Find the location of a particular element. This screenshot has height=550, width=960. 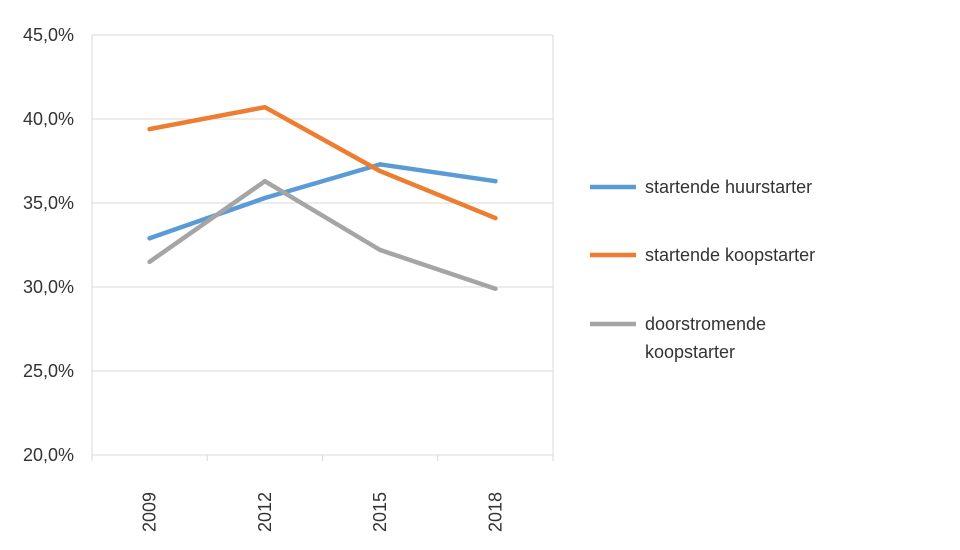

x-tick-label: 2012 is located at coordinates (265, 512).